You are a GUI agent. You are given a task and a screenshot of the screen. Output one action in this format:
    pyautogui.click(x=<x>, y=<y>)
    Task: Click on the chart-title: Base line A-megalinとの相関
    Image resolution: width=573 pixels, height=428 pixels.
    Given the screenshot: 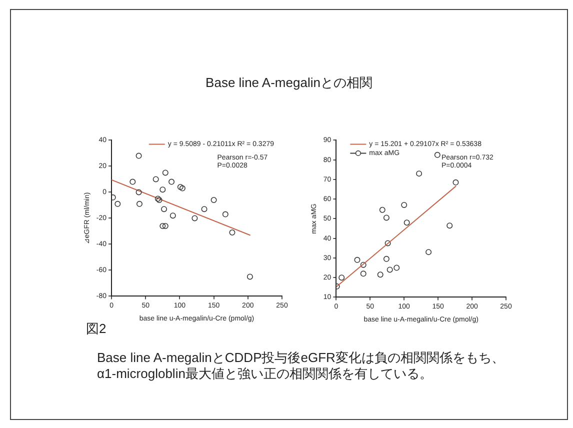 What is the action you would take?
    pyautogui.click(x=289, y=83)
    